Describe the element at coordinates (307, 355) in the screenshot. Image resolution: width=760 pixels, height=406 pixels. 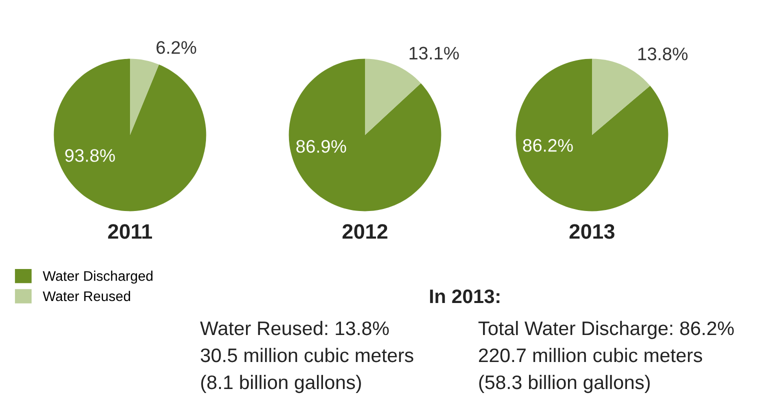
I see `text: 30.5 million cubic meters` at that location.